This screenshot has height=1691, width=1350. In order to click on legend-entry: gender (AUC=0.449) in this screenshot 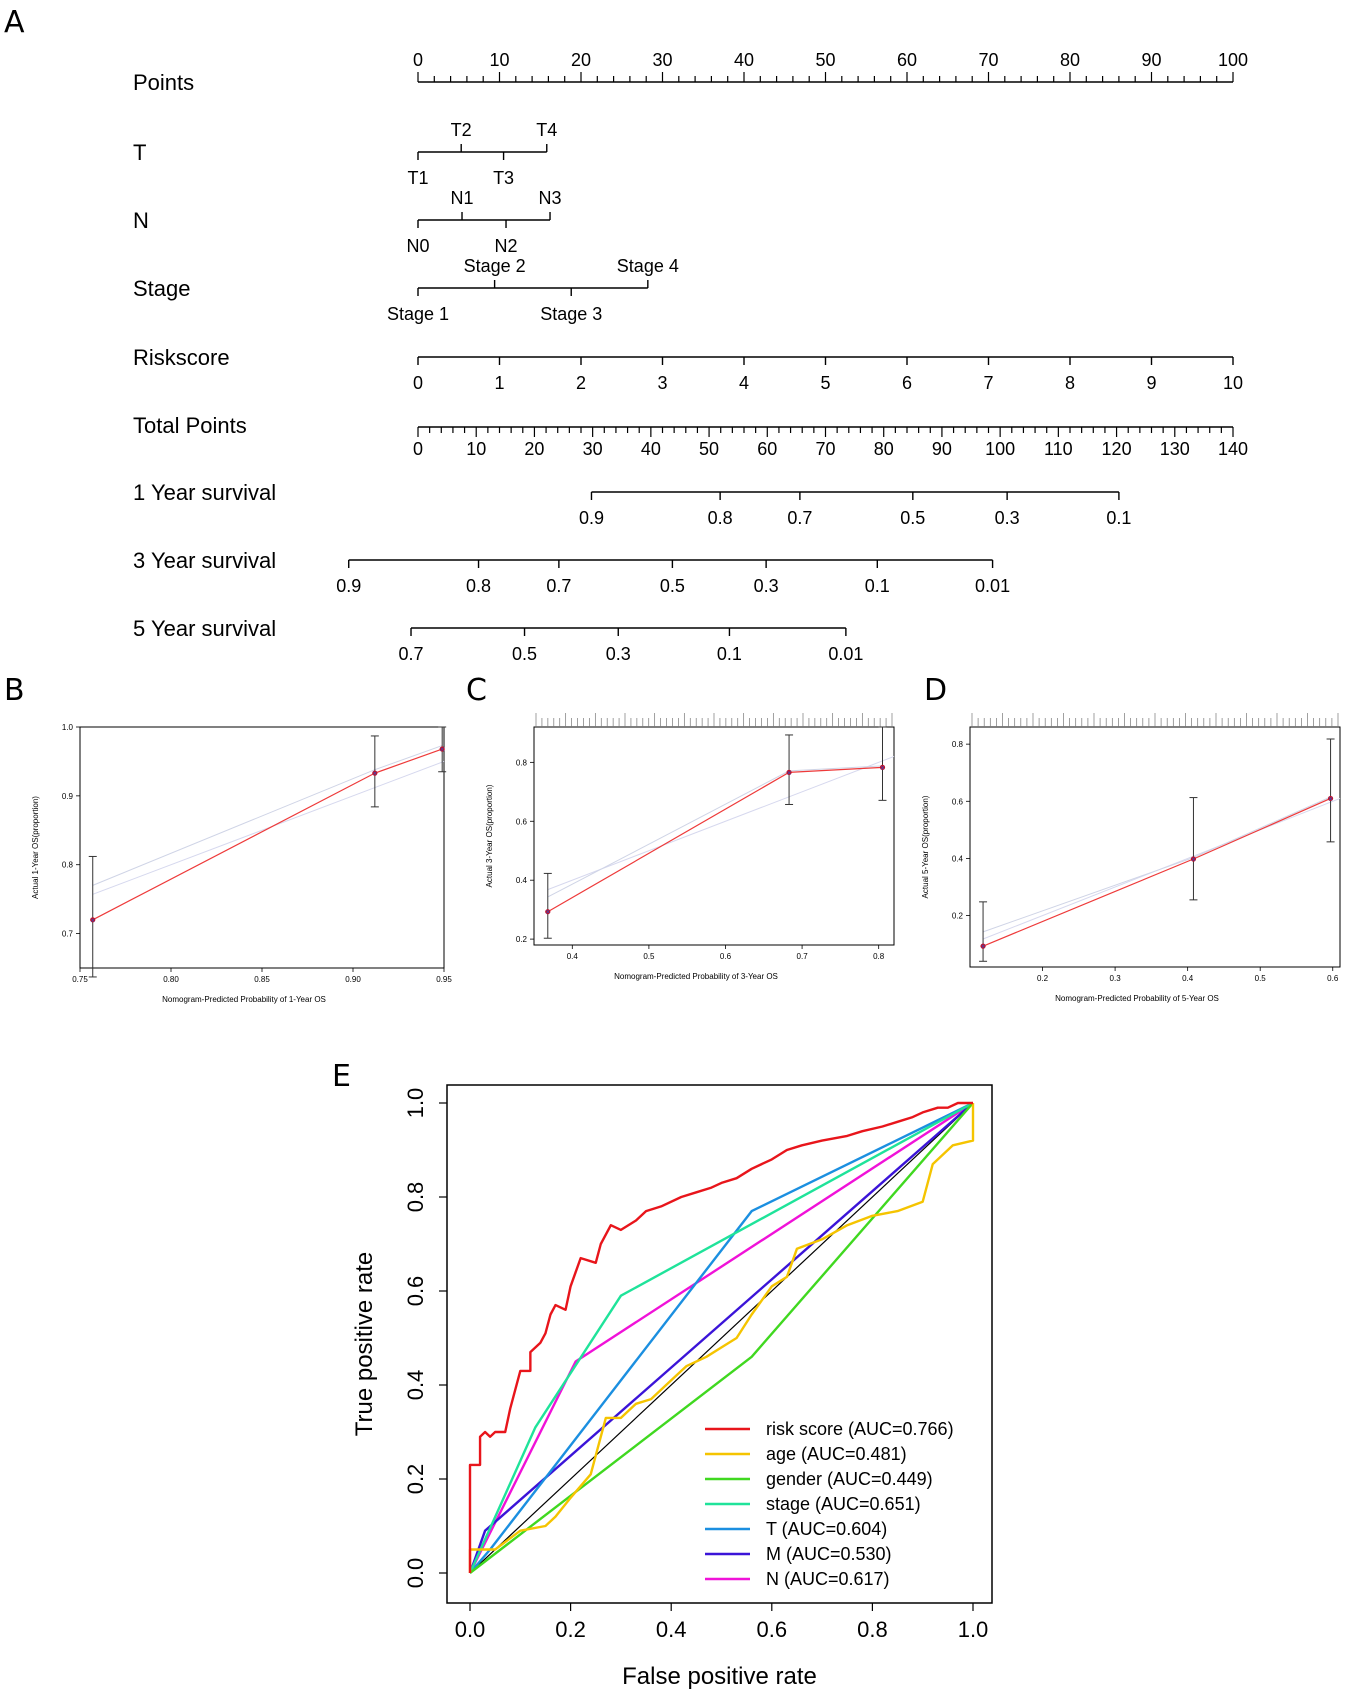, I will do `click(849, 1479)`.